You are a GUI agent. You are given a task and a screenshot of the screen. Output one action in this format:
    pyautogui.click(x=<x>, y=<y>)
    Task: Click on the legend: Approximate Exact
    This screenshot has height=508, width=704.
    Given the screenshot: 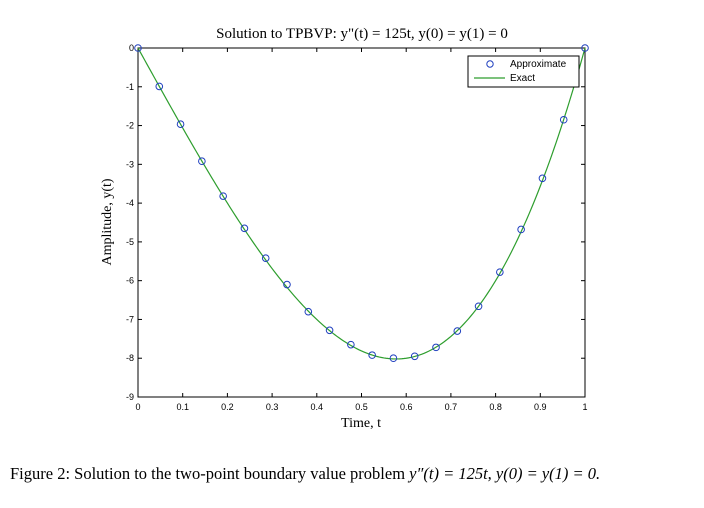 What is the action you would take?
    pyautogui.click(x=523, y=71)
    